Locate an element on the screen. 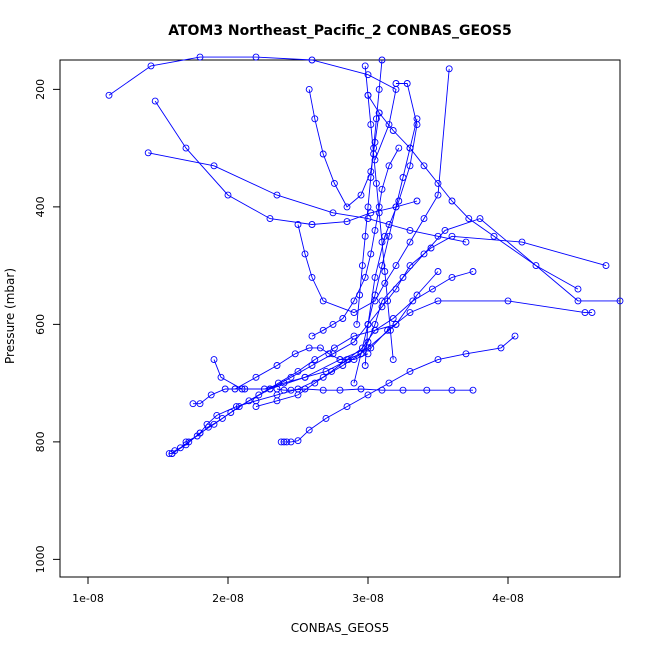  x-tick-label: 2e-08 is located at coordinates (228, 598).